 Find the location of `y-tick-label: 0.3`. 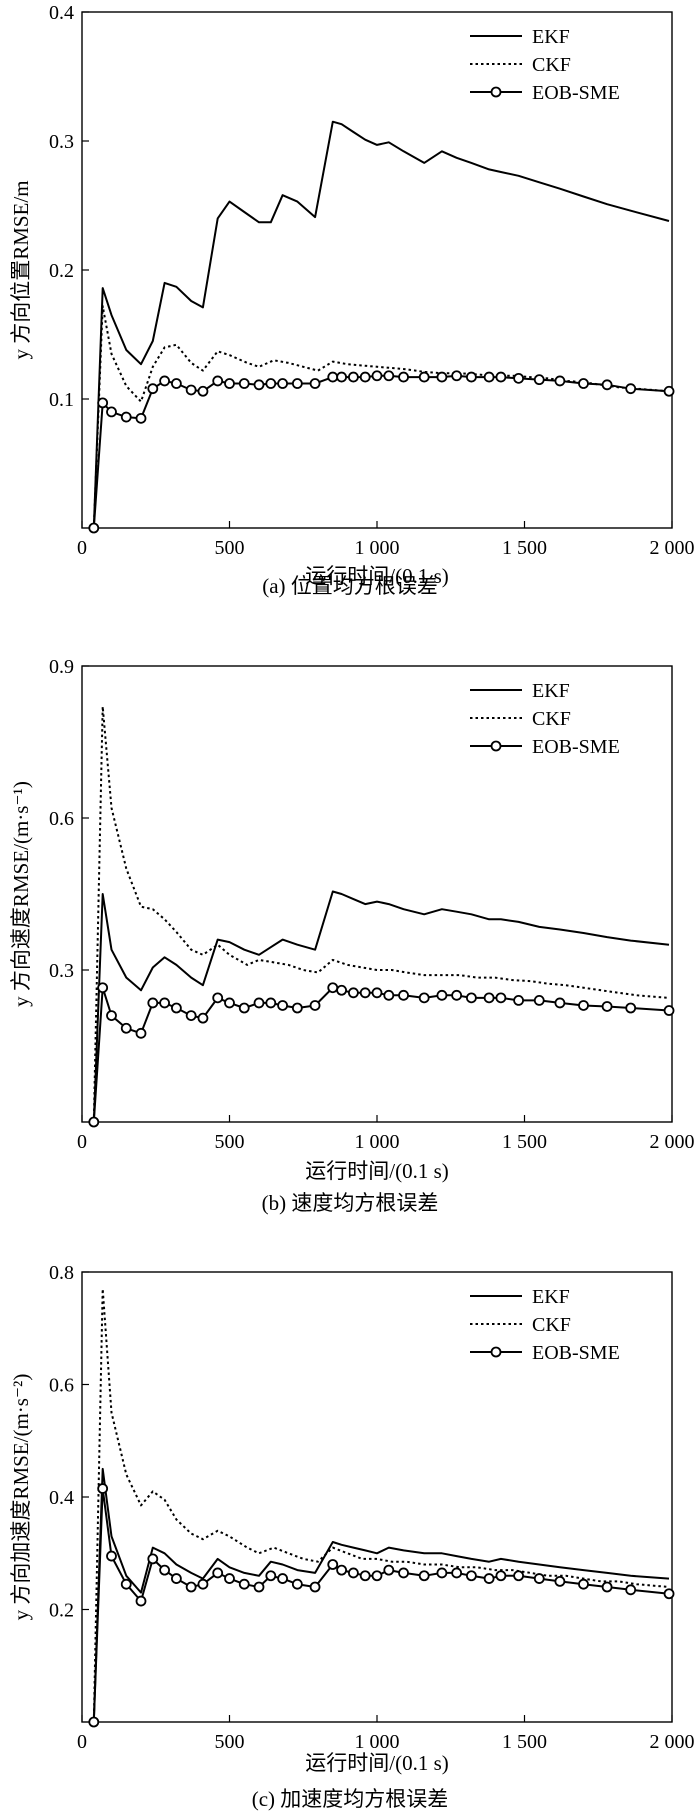

y-tick-label: 0.3 is located at coordinates (61, 971).